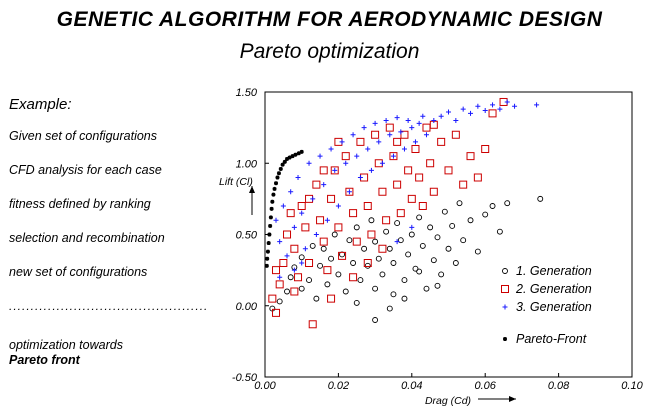 The height and width of the screenshot is (416, 659). Describe the element at coordinates (512, 399) in the screenshot. I see `x-axis-arrowhead` at that location.